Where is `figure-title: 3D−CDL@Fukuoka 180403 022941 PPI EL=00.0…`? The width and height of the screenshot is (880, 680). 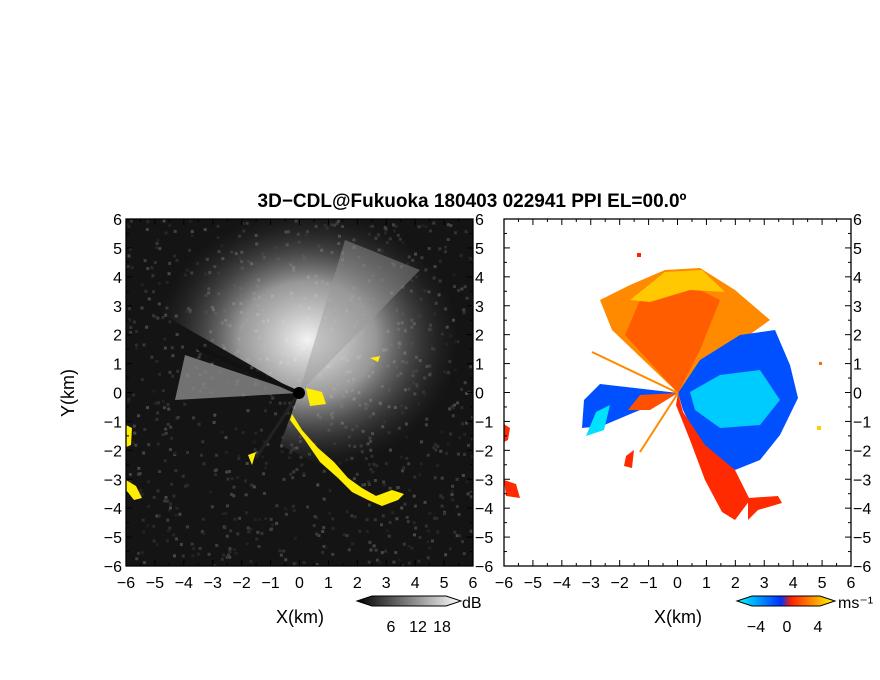
figure-title: 3D−CDL@Fukuoka 180403 022941 PPI EL=00.0… is located at coordinates (472, 201).